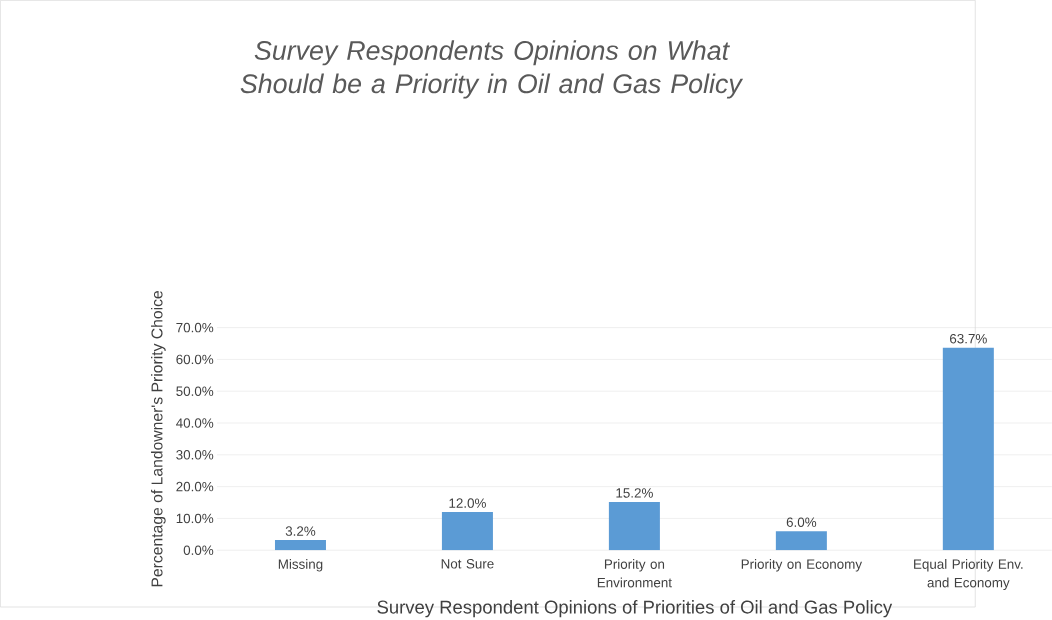  Describe the element at coordinates (802, 565) in the screenshot. I see `x-tick-label: Priority on Economy` at that location.